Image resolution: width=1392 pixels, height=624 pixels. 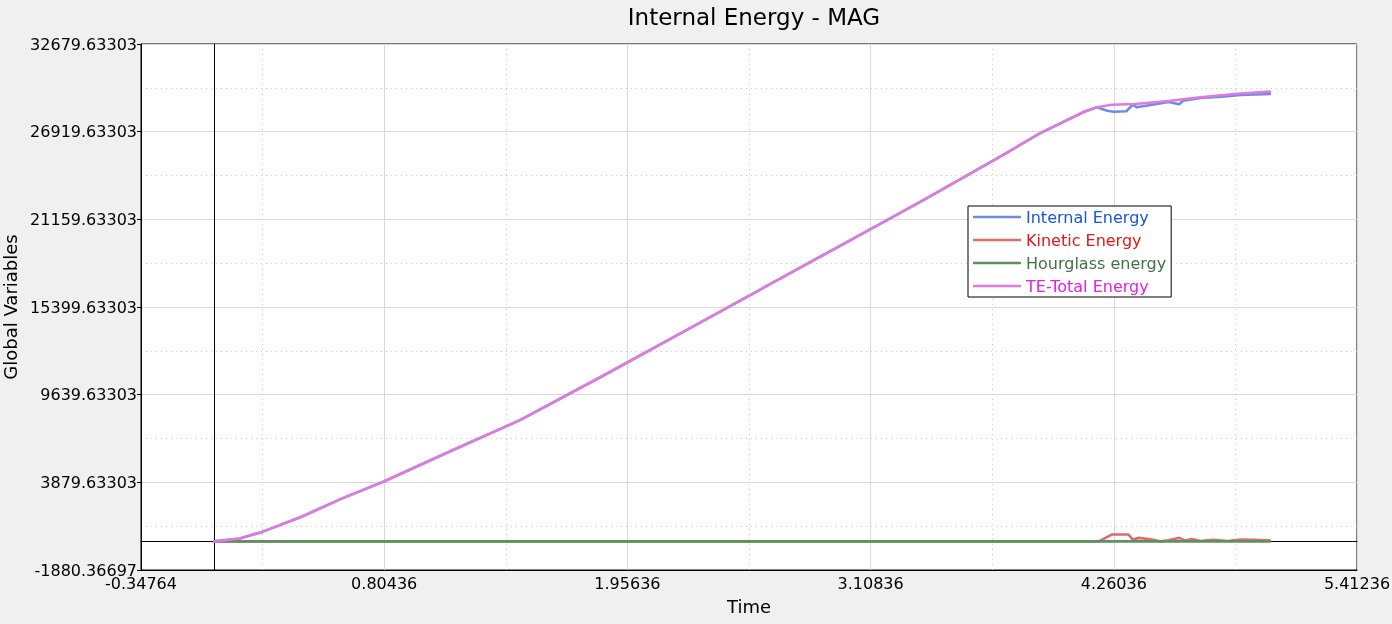 I want to click on x-tick-label: 4.26036, so click(x=1113, y=583).